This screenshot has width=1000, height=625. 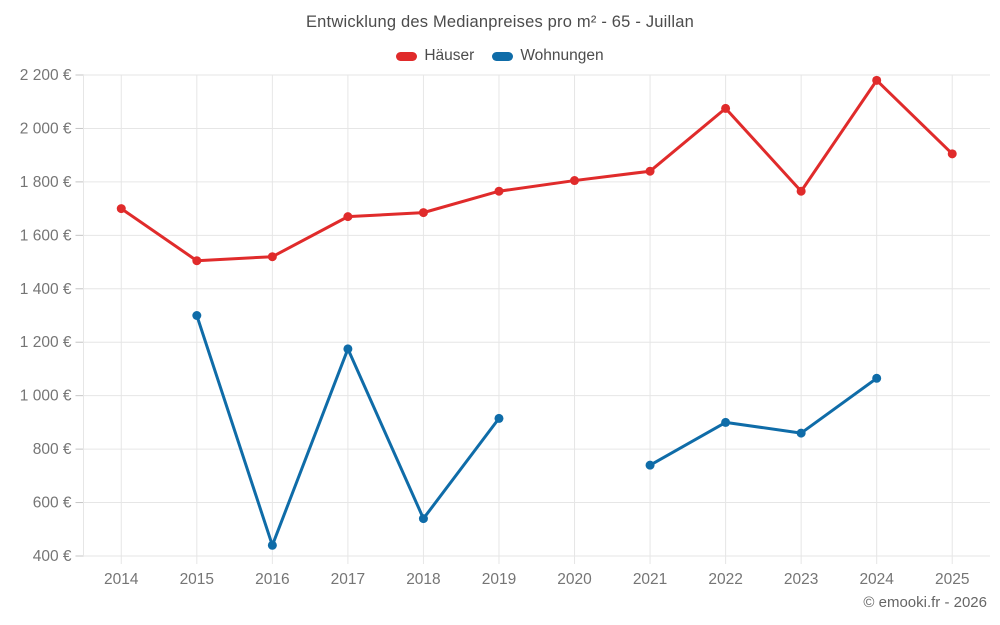 I want to click on y-axis-label: 1 800 €, so click(x=46, y=182).